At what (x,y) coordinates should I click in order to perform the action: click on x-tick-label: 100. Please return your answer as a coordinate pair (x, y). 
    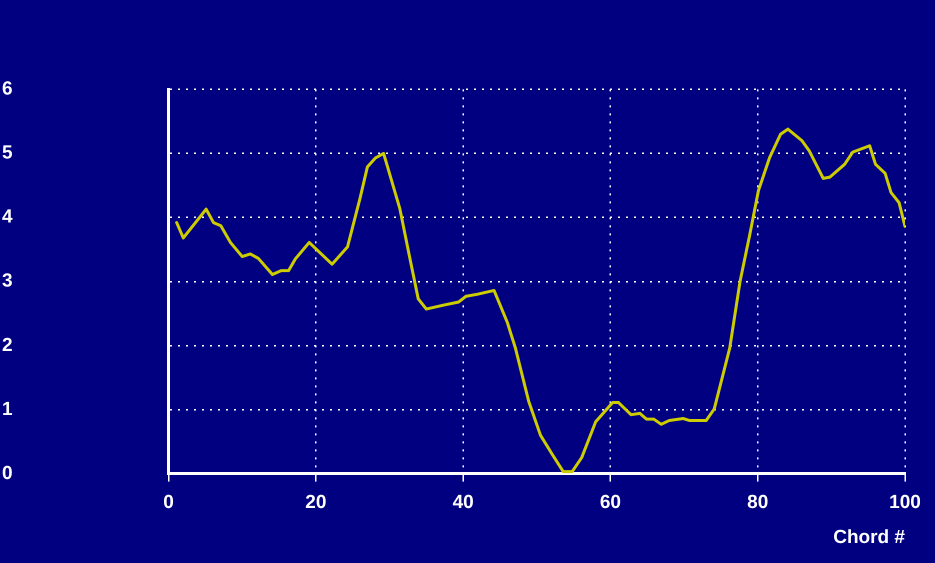
    Looking at the image, I should click on (905, 503).